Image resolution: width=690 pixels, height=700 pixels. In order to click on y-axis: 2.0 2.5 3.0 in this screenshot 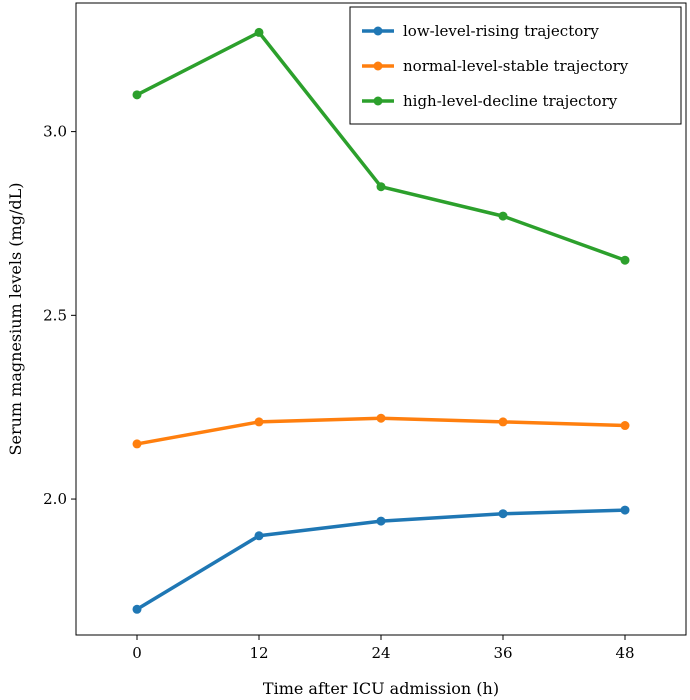, I will do `click(59, 315)`.